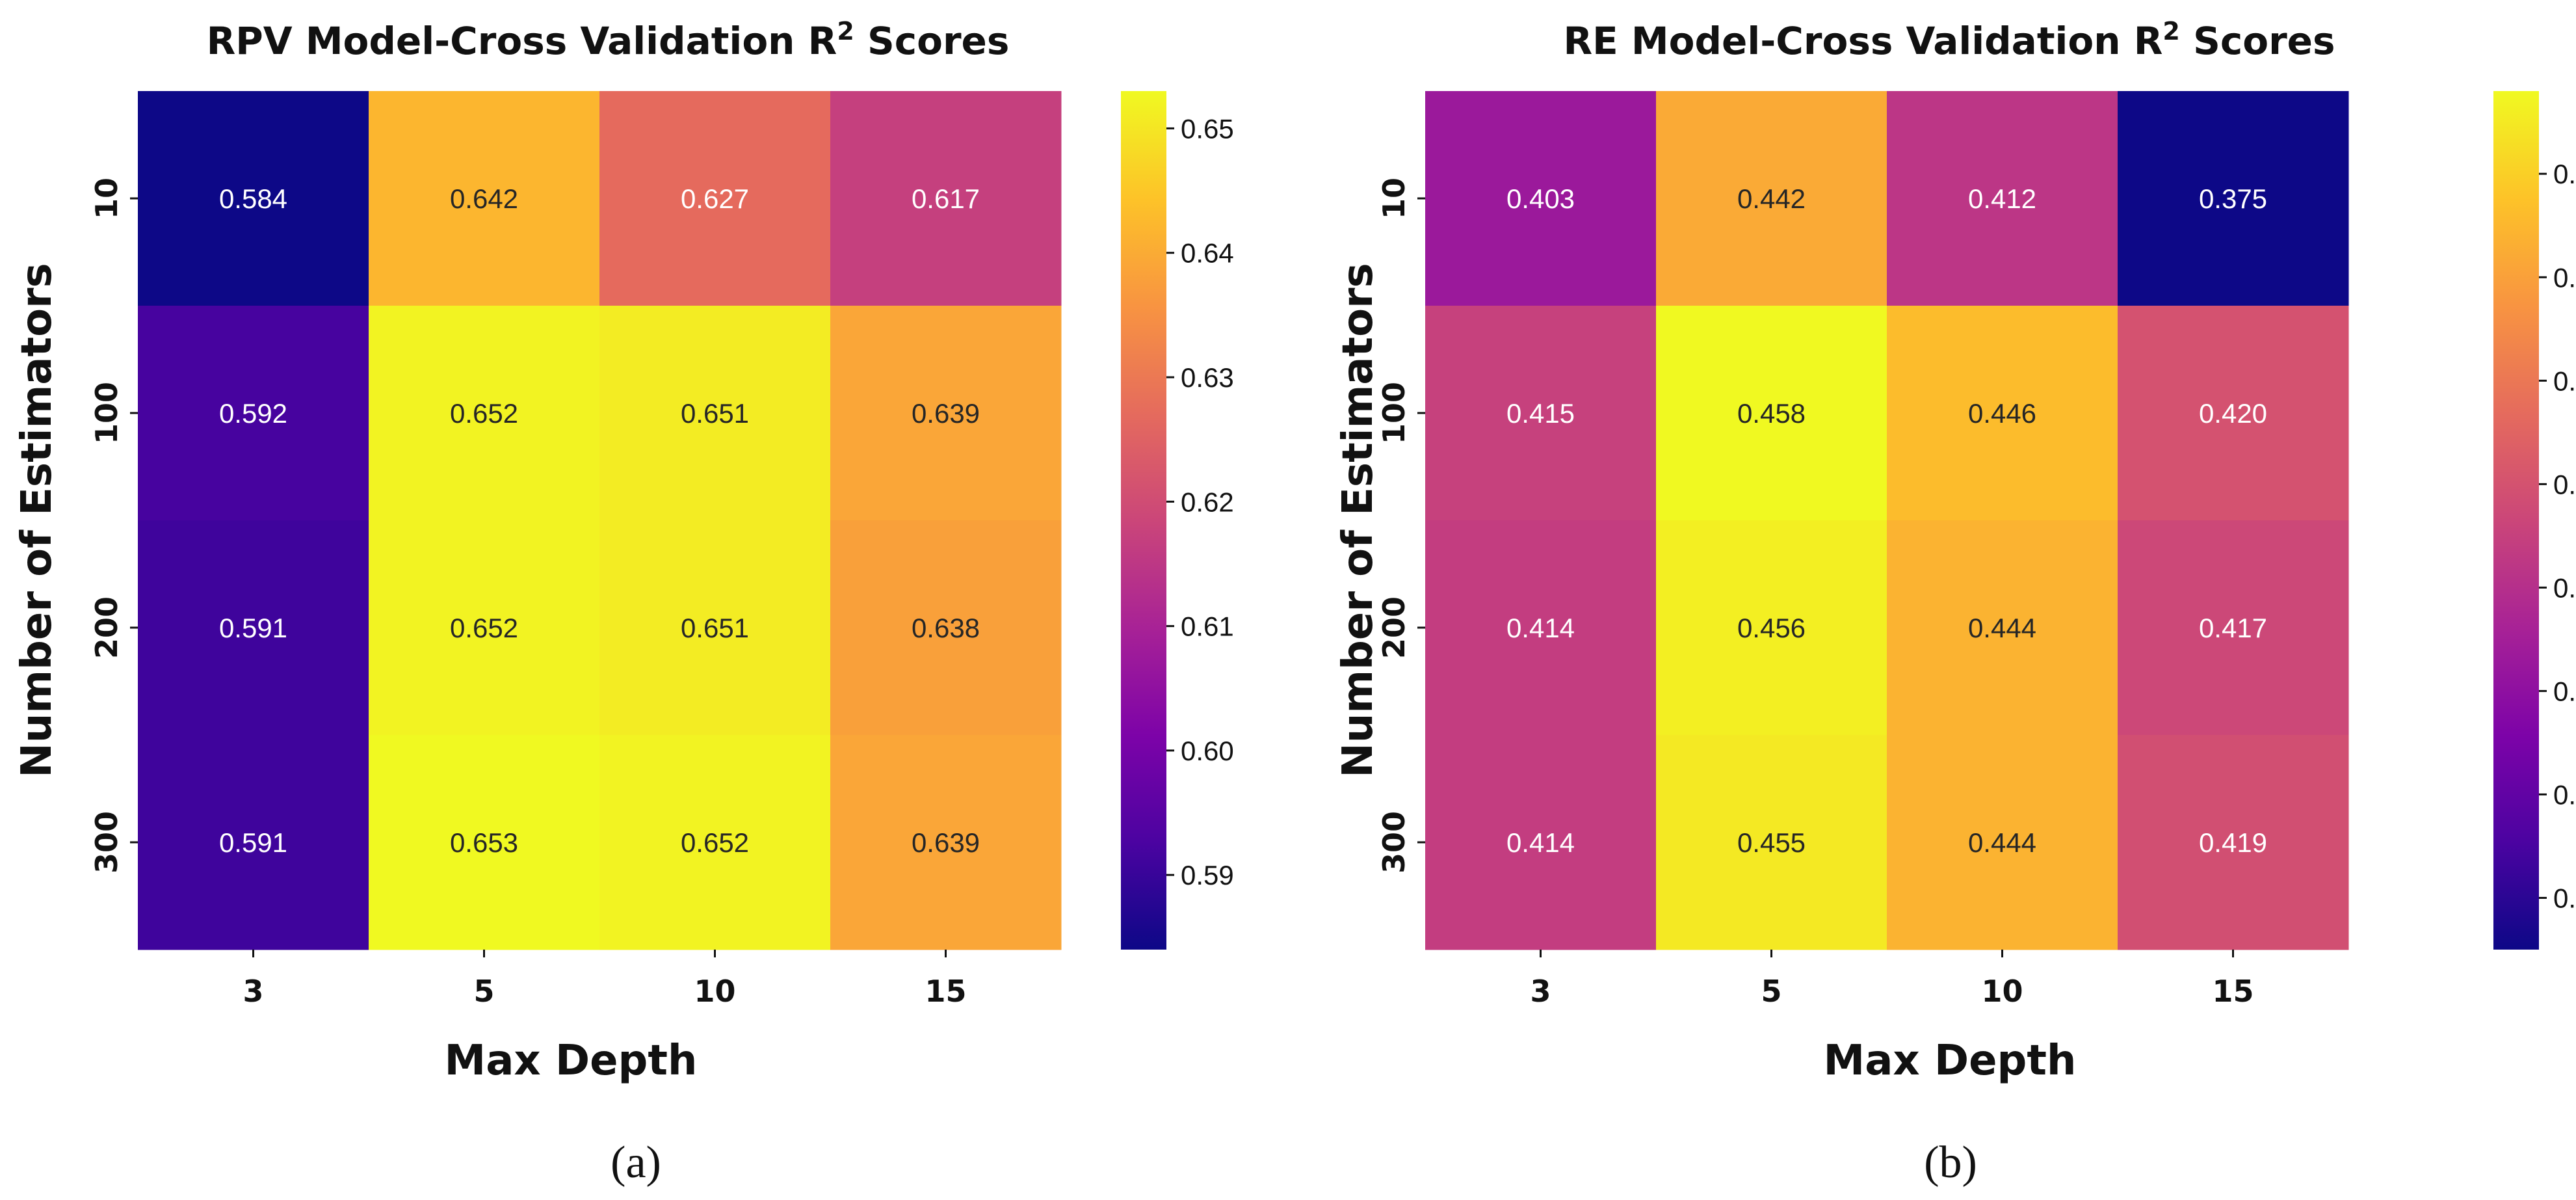 The height and width of the screenshot is (1200, 2576). What do you see at coordinates (1207, 751) in the screenshot?
I see `colorbar-tick-label: 0.60` at bounding box center [1207, 751].